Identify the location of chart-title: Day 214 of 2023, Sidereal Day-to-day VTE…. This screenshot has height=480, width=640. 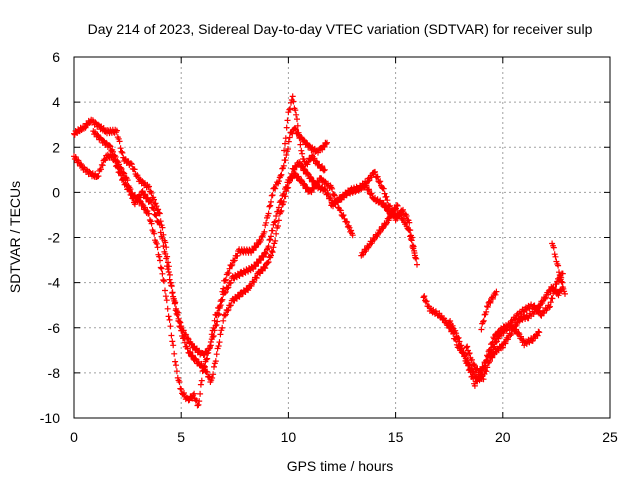
(340, 29).